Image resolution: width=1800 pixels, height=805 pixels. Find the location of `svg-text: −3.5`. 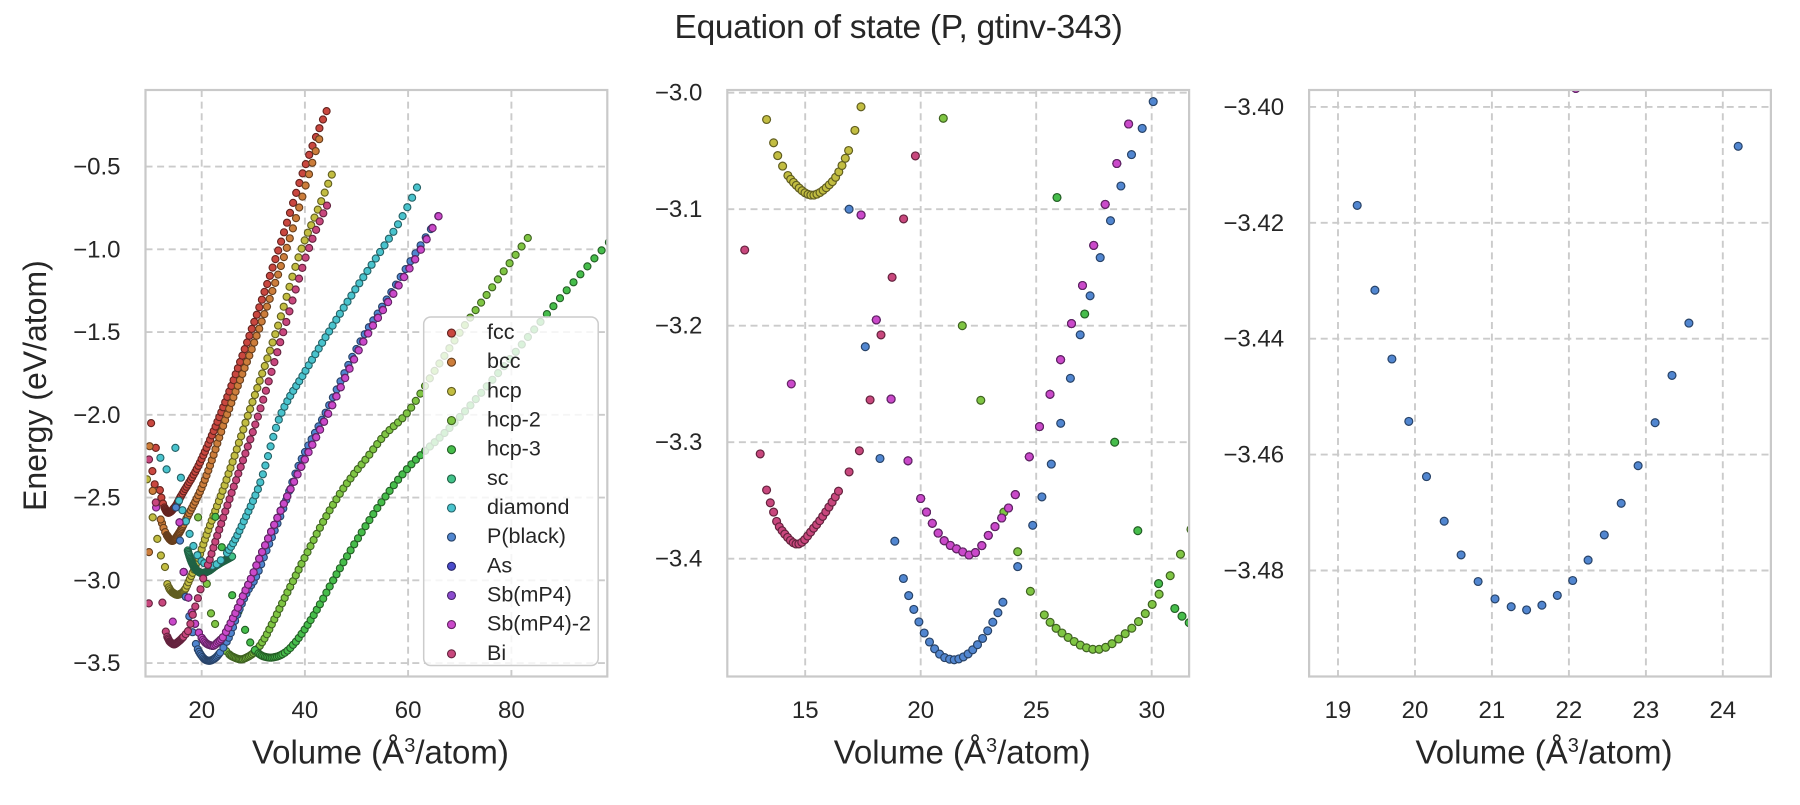

svg-text: −3.5 is located at coordinates (96, 663).